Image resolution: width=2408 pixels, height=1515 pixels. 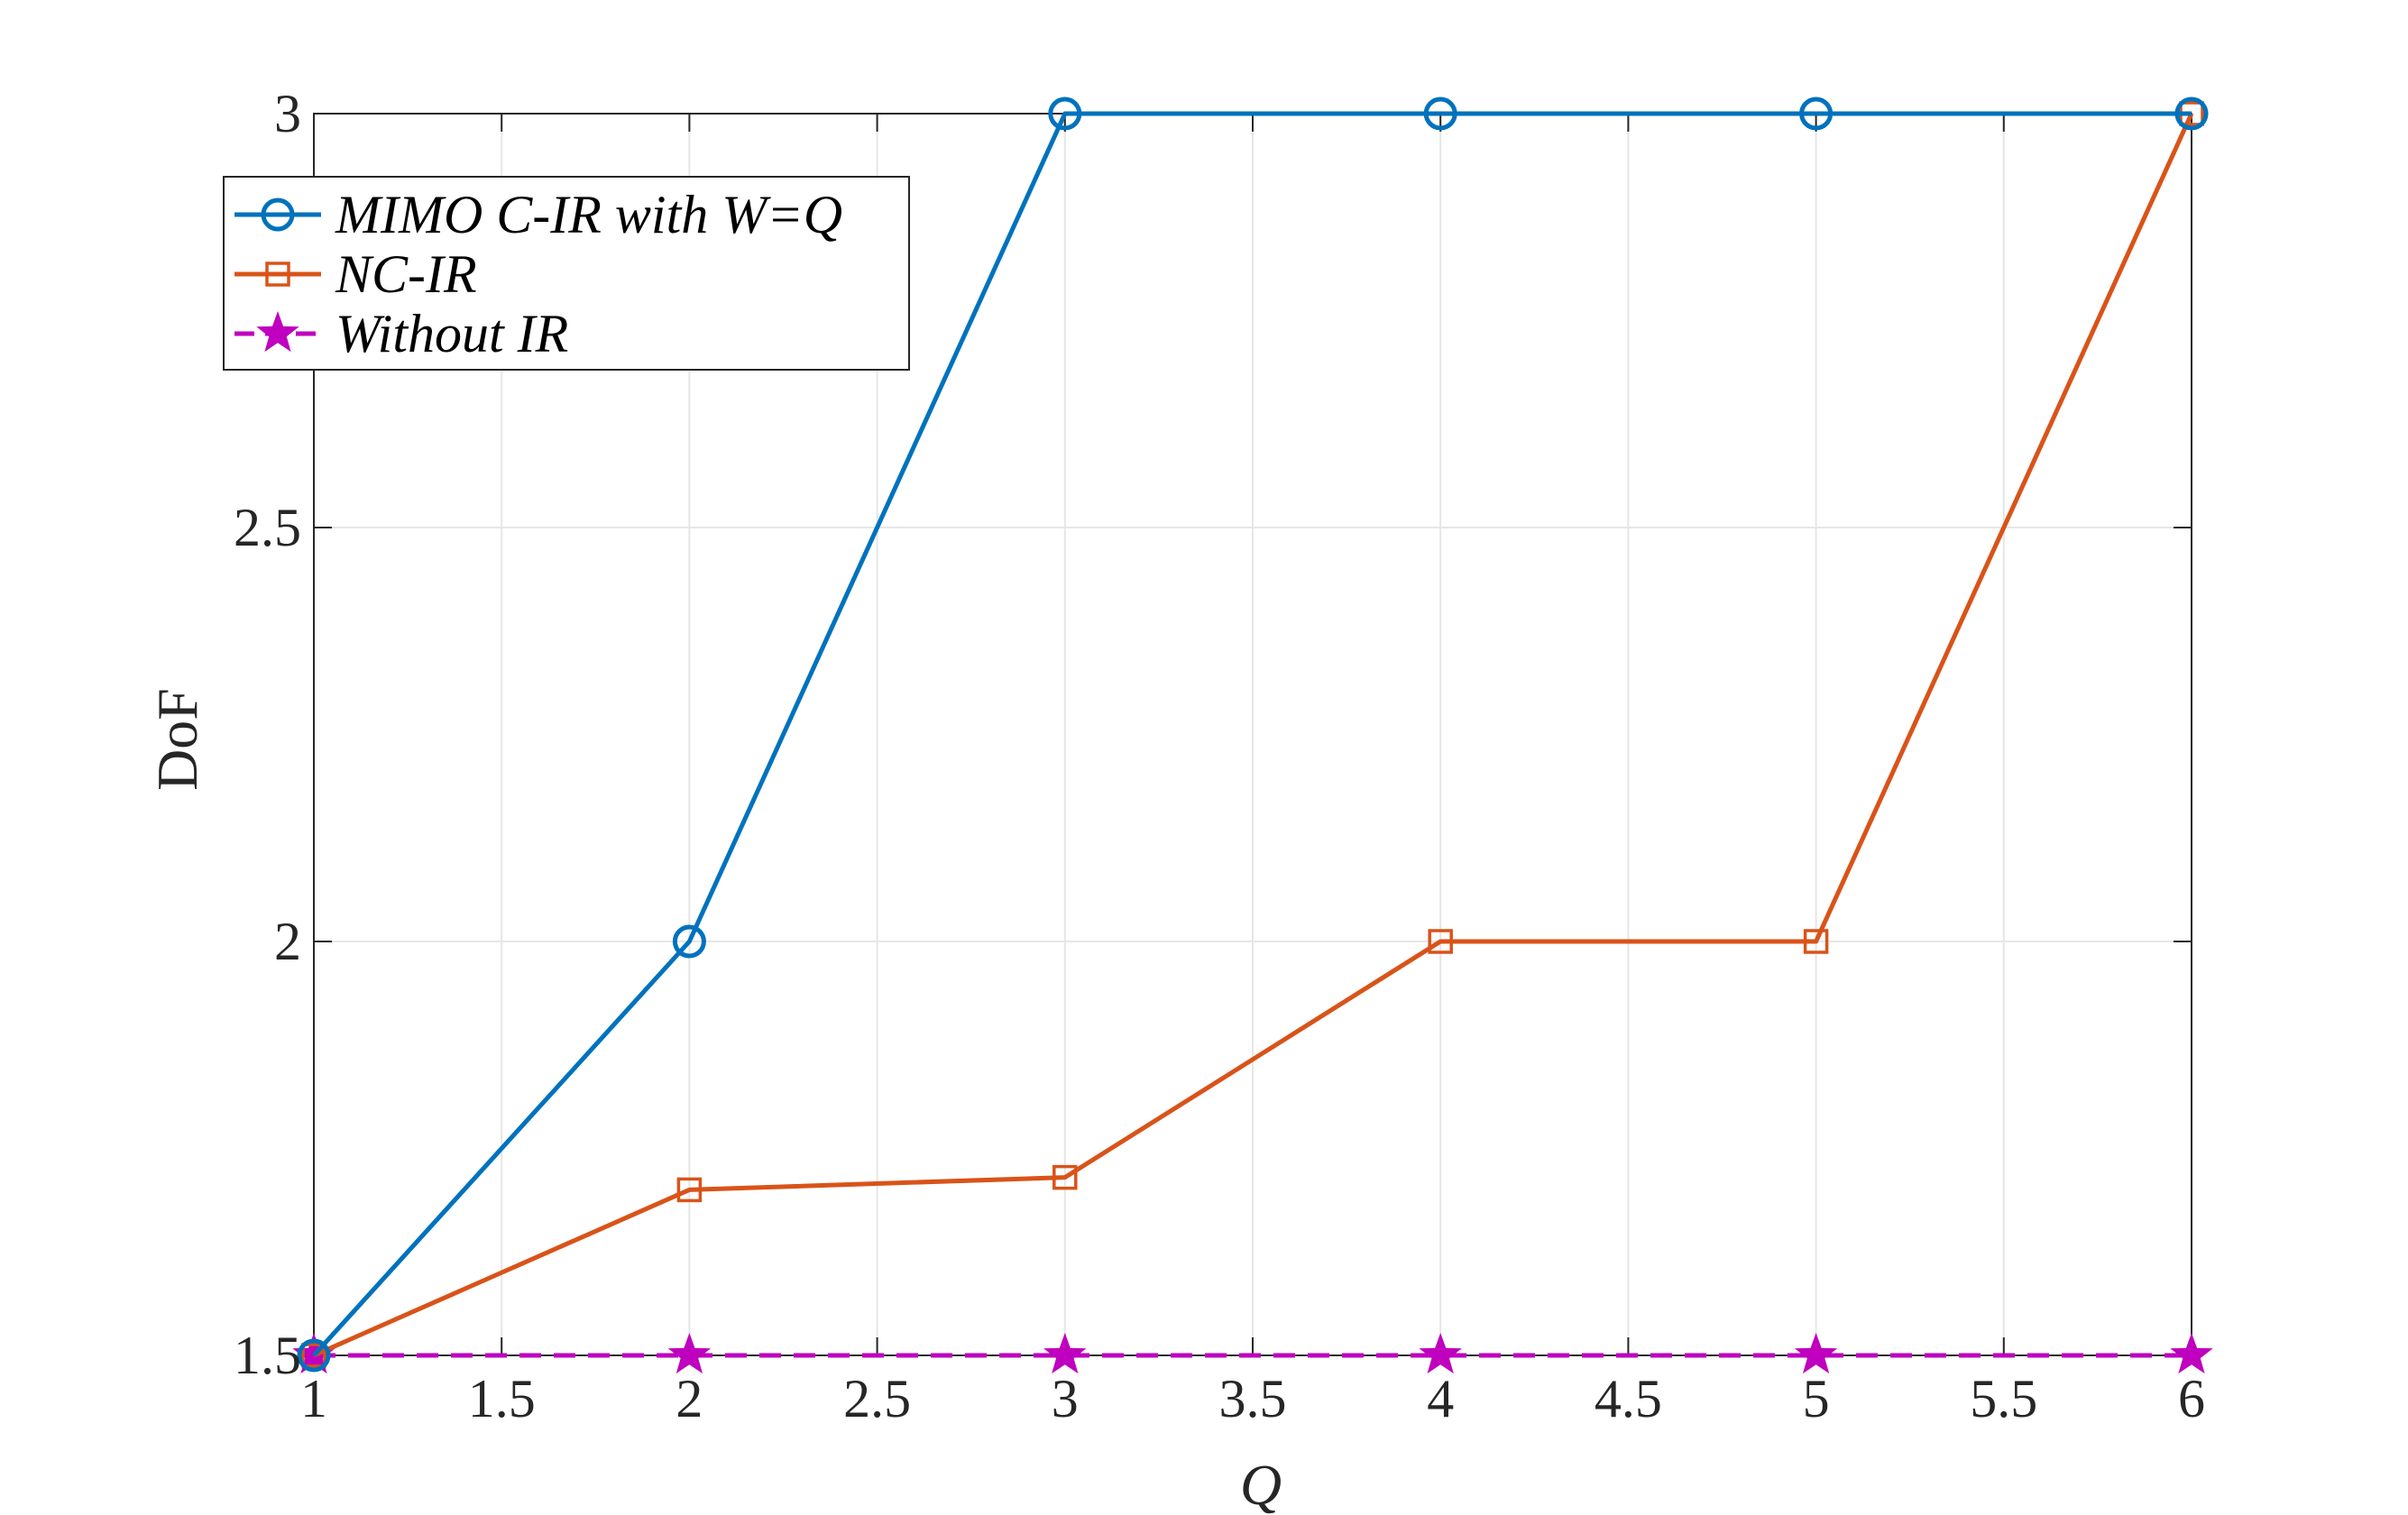 I want to click on x-tick-label: 5.5, so click(x=2003, y=1399).